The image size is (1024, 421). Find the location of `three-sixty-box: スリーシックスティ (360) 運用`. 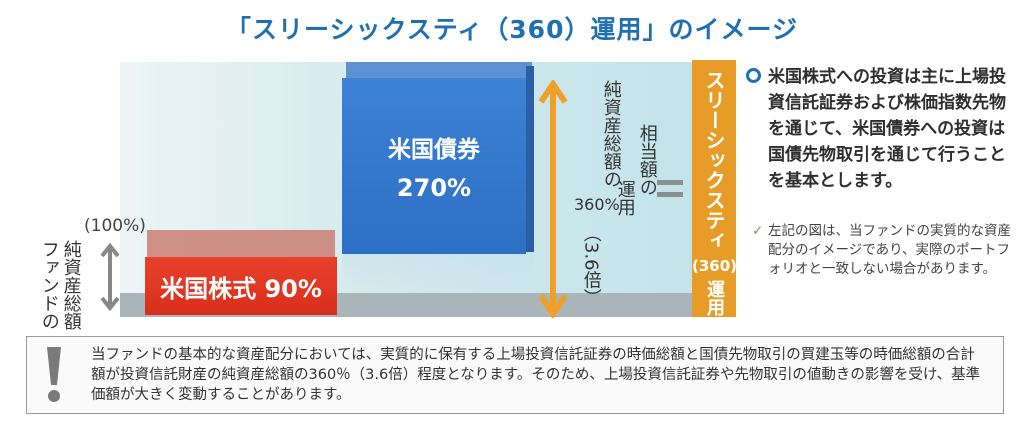

three-sixty-box: スリーシックスティ (360) 運用 is located at coordinates (715, 188).